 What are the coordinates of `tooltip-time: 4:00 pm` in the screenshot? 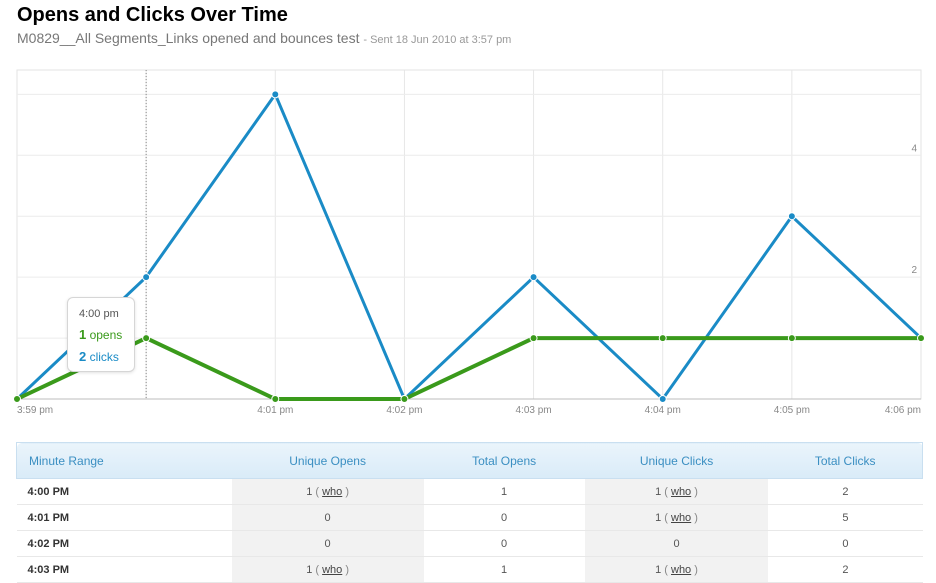 It's located at (99, 314).